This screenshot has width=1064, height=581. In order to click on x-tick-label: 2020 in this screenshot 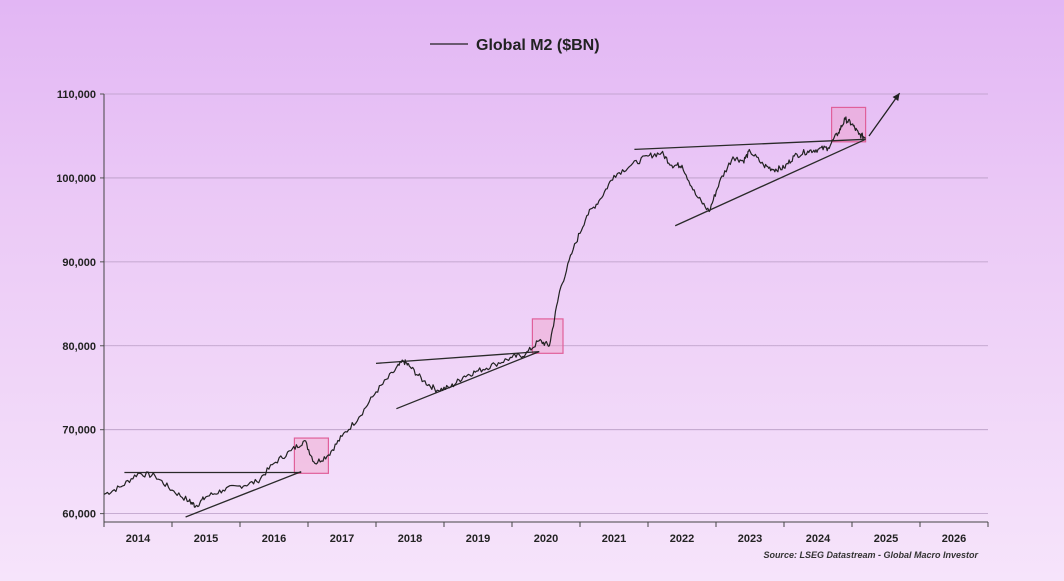, I will do `click(546, 539)`.